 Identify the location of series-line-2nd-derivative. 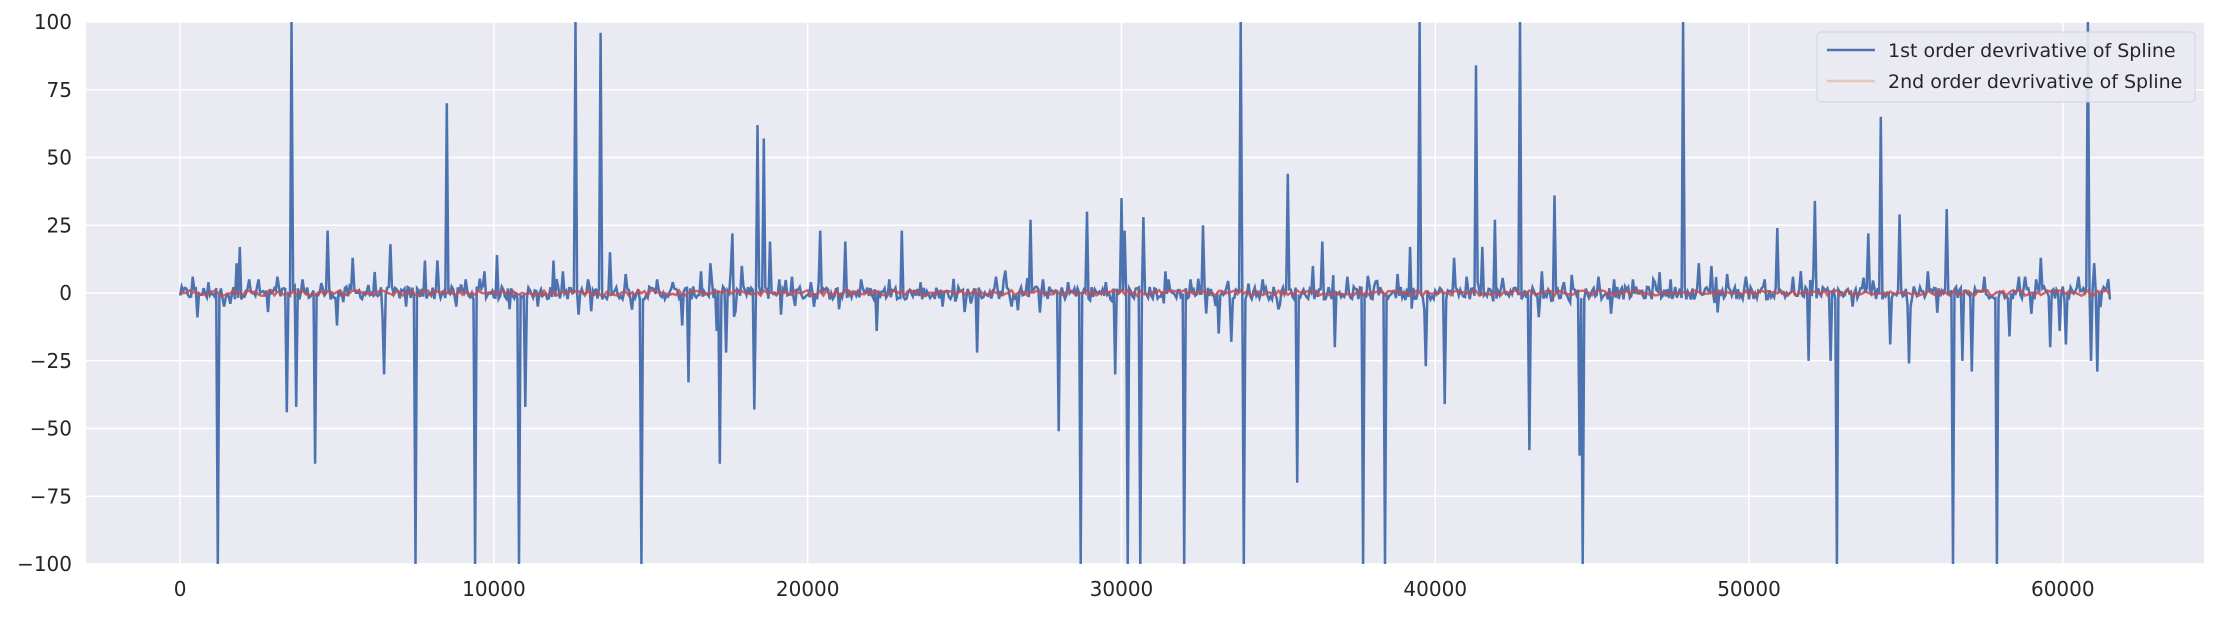
(1145, 293).